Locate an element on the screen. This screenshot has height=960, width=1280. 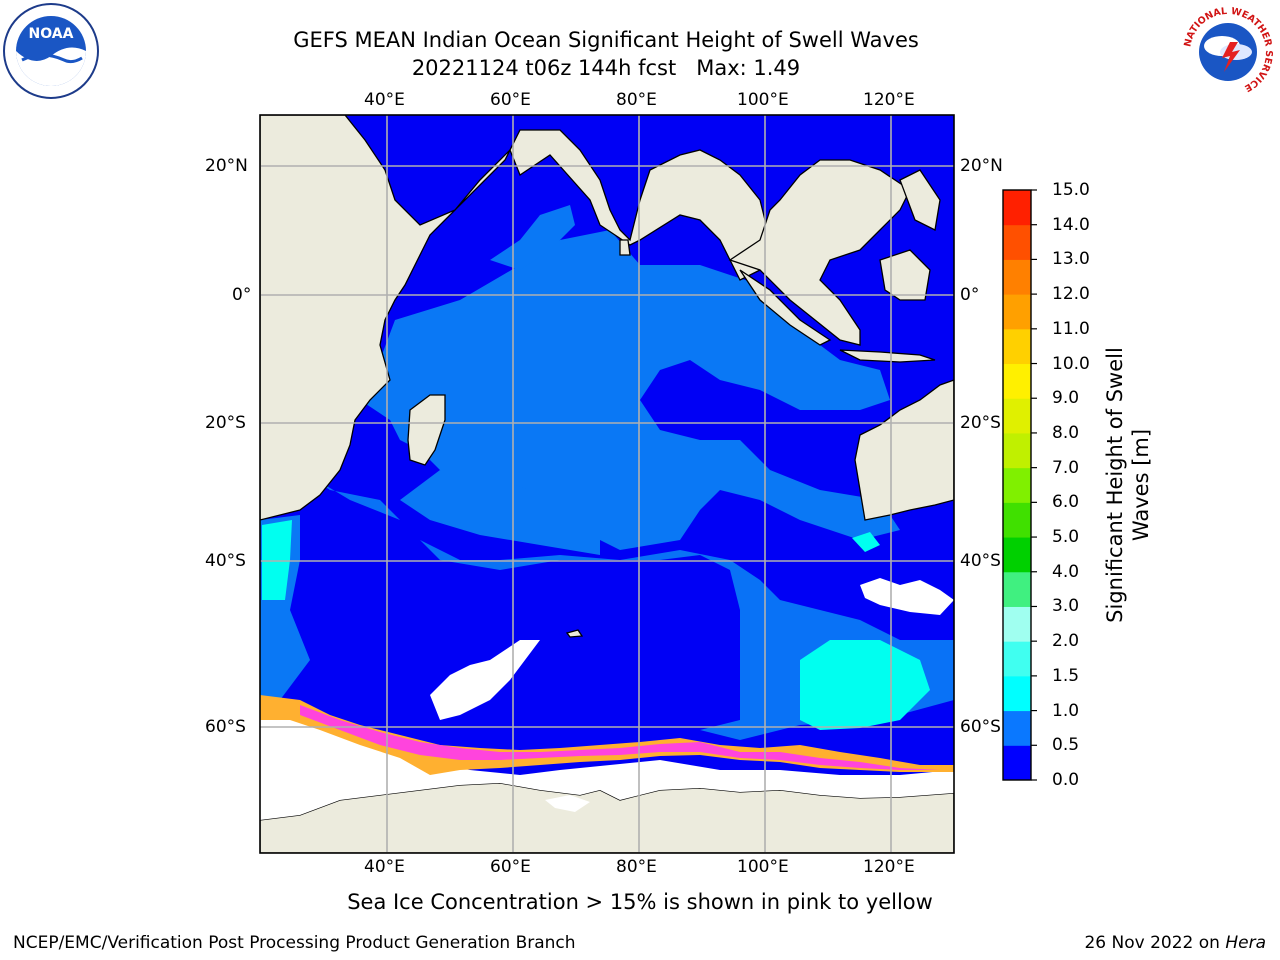
lon-label-bottom-40e: 40°E is located at coordinates (384, 867).